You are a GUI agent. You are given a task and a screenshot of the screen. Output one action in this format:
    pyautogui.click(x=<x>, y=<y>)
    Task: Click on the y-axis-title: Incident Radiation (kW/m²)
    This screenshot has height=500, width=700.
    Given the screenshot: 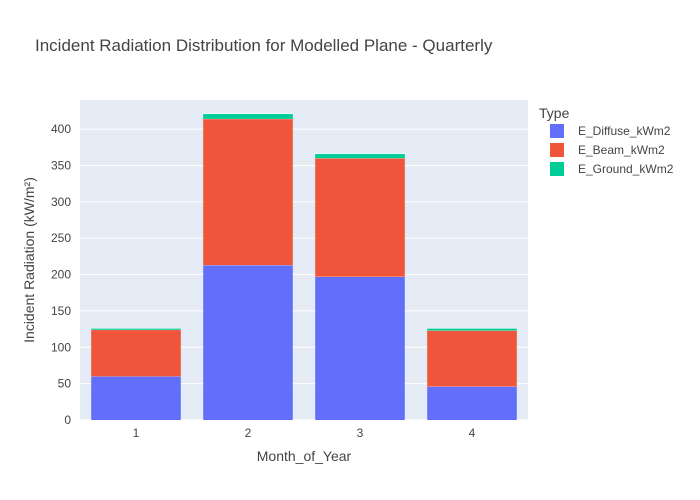 What is the action you would take?
    pyautogui.click(x=29, y=260)
    